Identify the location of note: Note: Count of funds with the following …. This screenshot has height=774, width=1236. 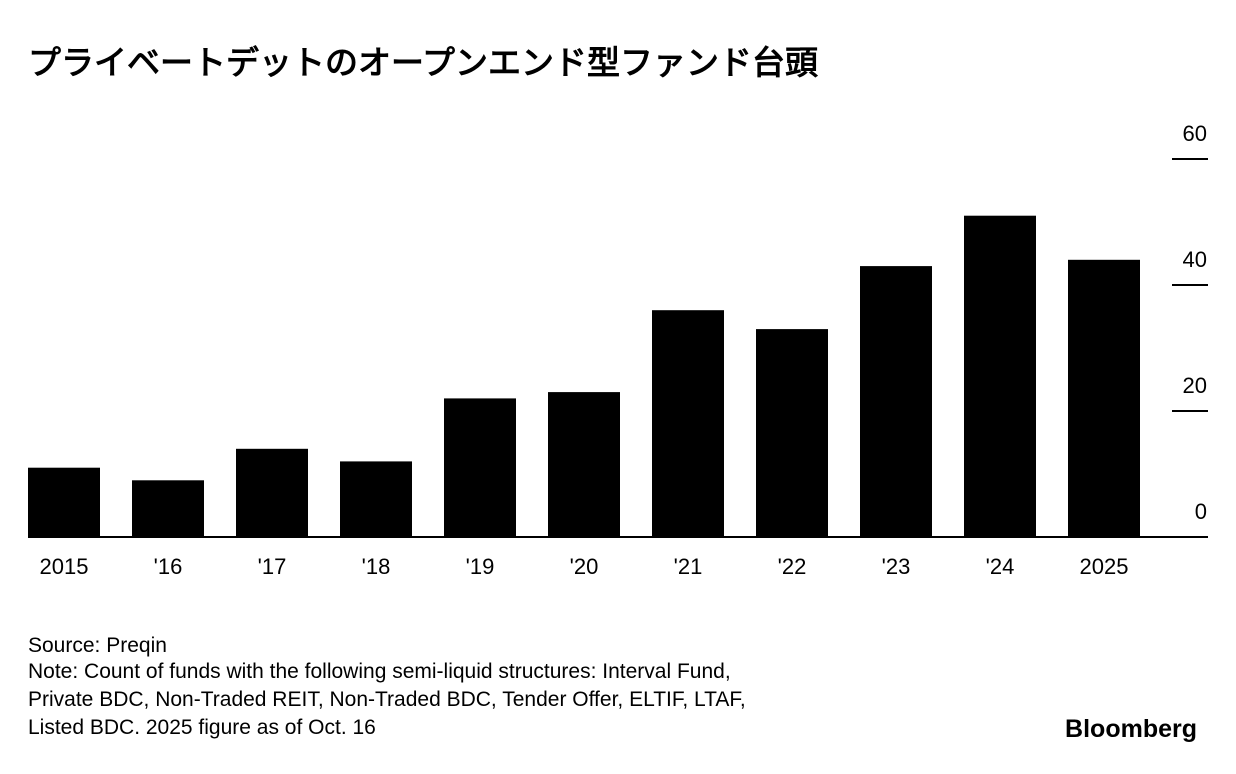
(379, 671).